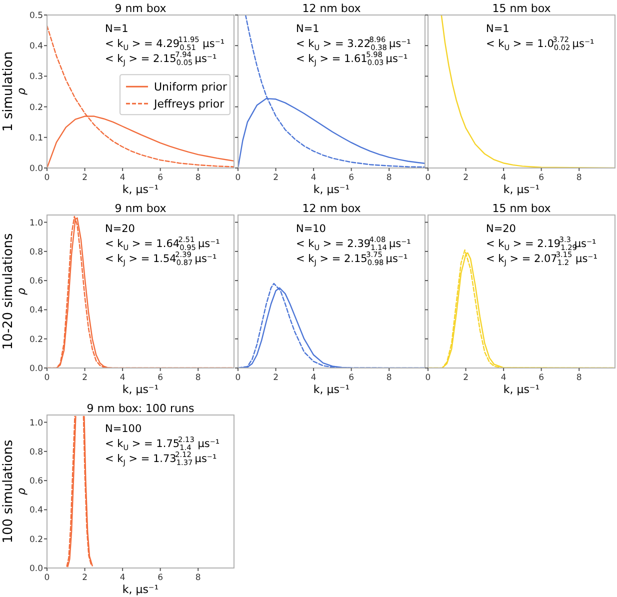 This screenshot has width=617, height=597. I want to click on y-tick-label: 0.5, so click(36, 16).